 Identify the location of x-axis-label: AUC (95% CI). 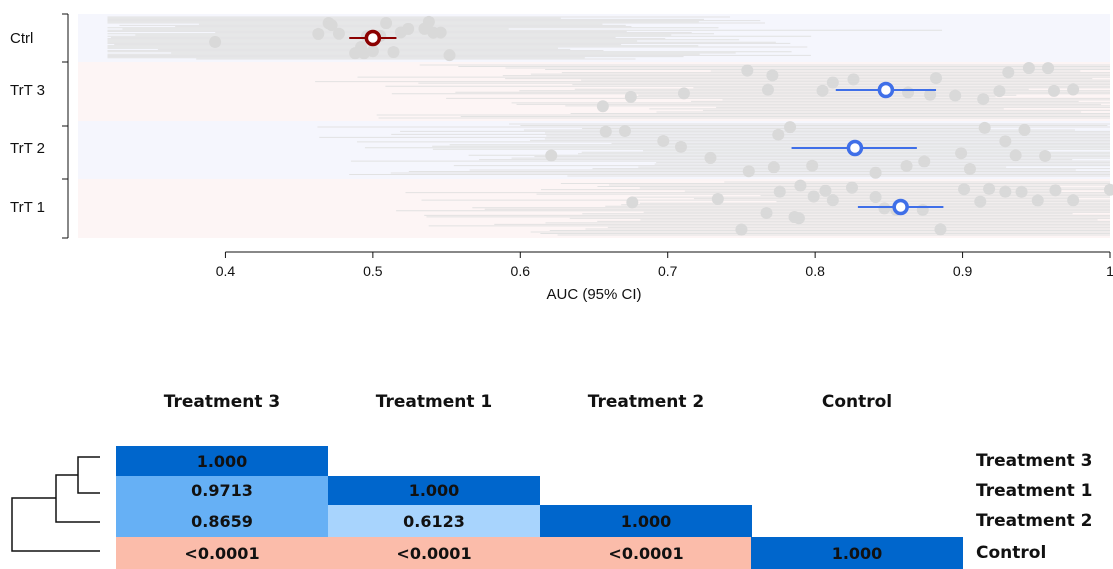
(593, 294).